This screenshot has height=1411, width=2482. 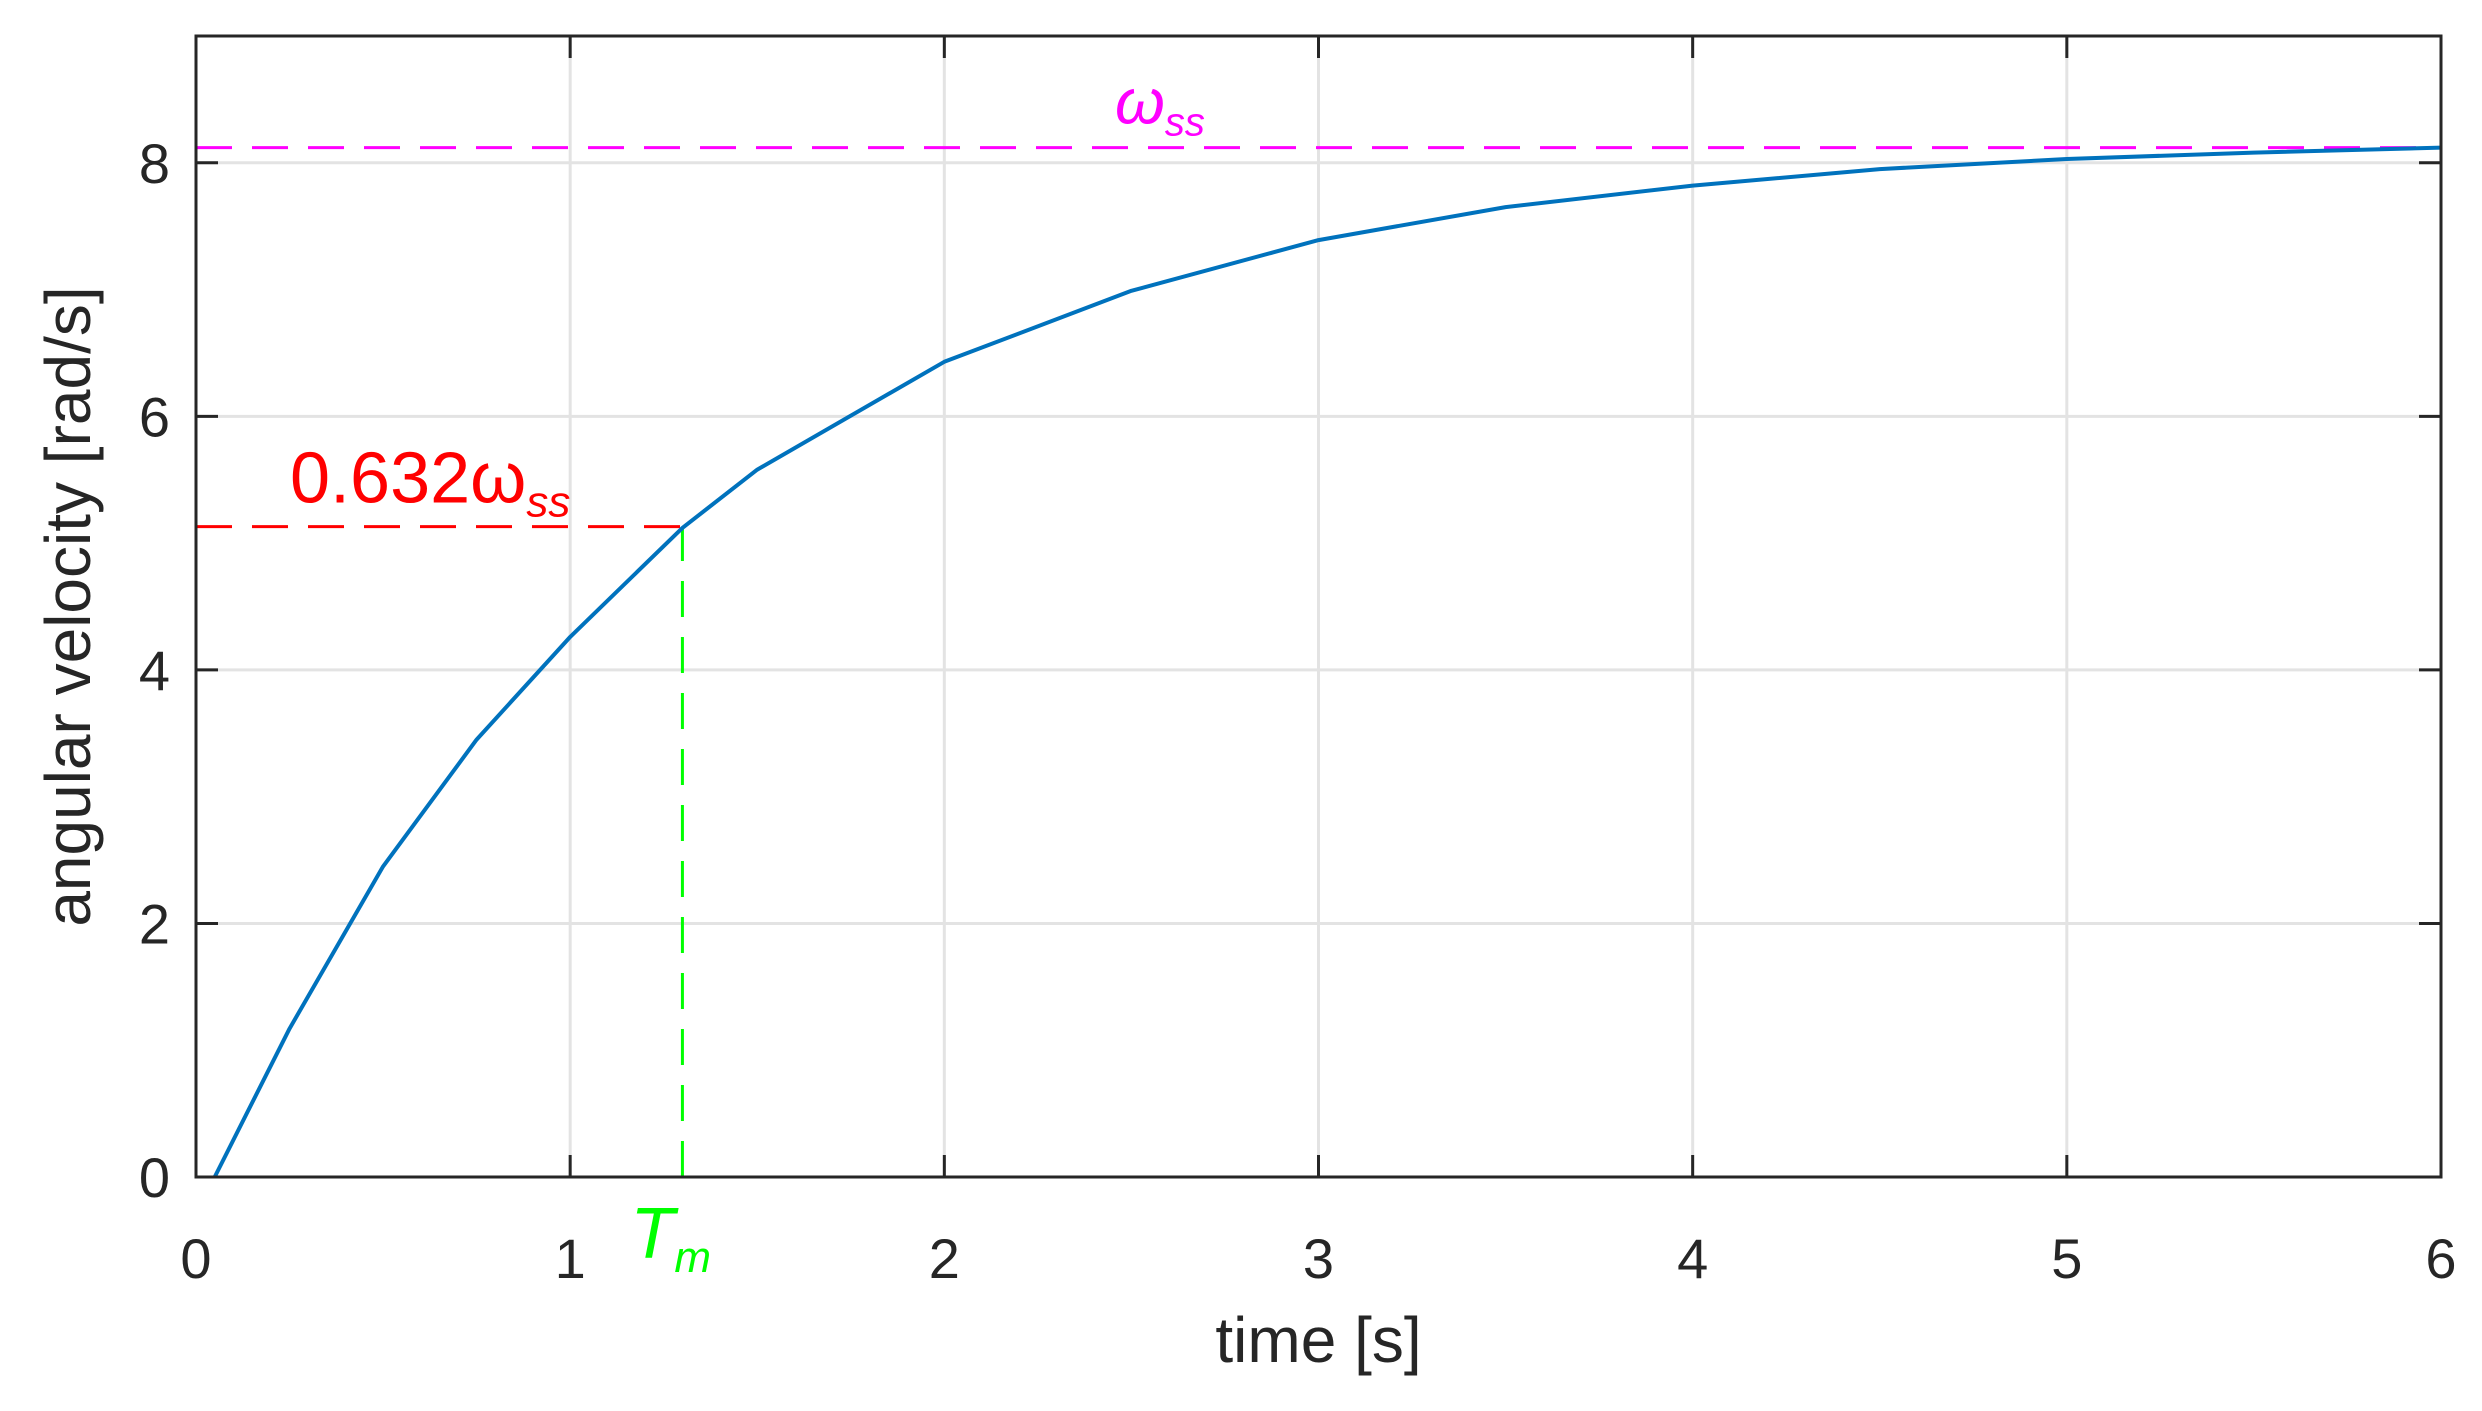 I want to click on x-tick-label: 2, so click(x=944, y=1258).